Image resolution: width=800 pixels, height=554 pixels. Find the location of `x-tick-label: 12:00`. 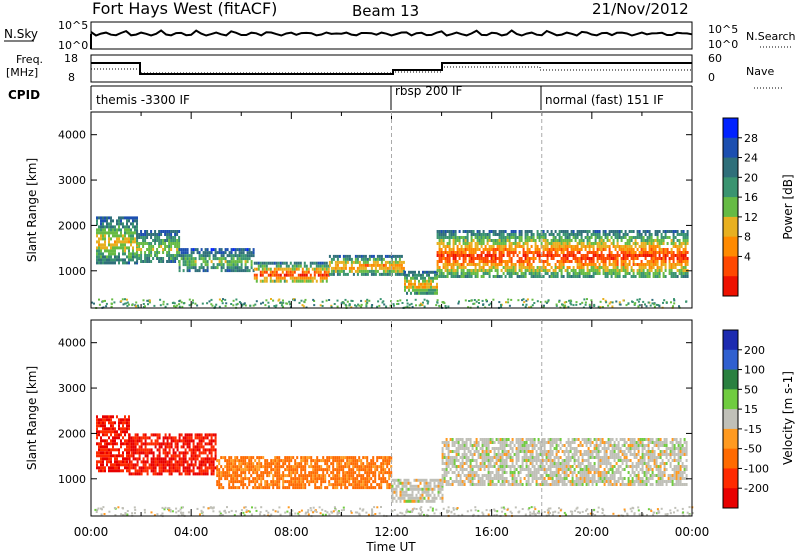

x-tick-label: 12:00 is located at coordinates (391, 532).